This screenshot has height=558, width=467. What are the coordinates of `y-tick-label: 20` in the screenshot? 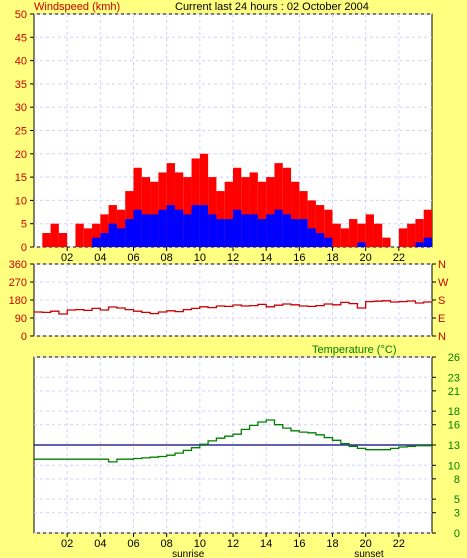 It's located at (21, 155).